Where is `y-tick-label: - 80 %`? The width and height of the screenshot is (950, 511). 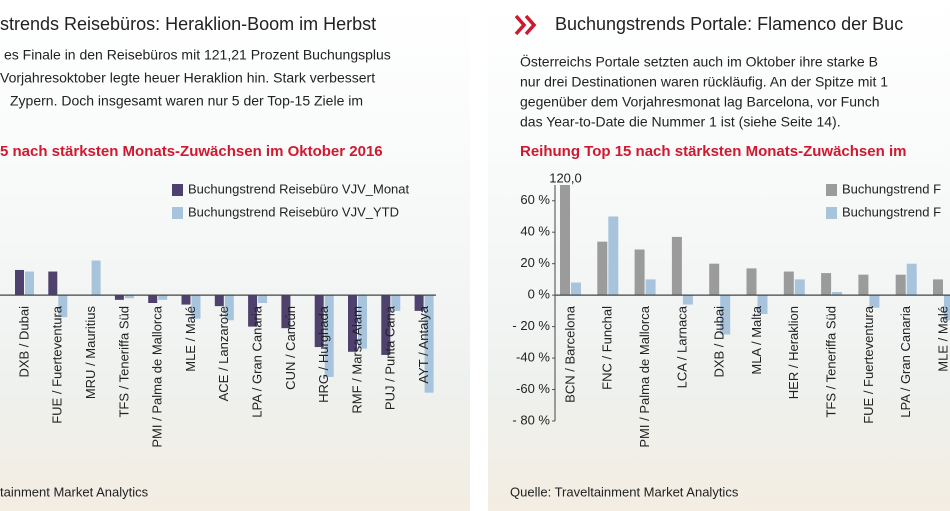
y-tick-label: - 80 % is located at coordinates (531, 419).